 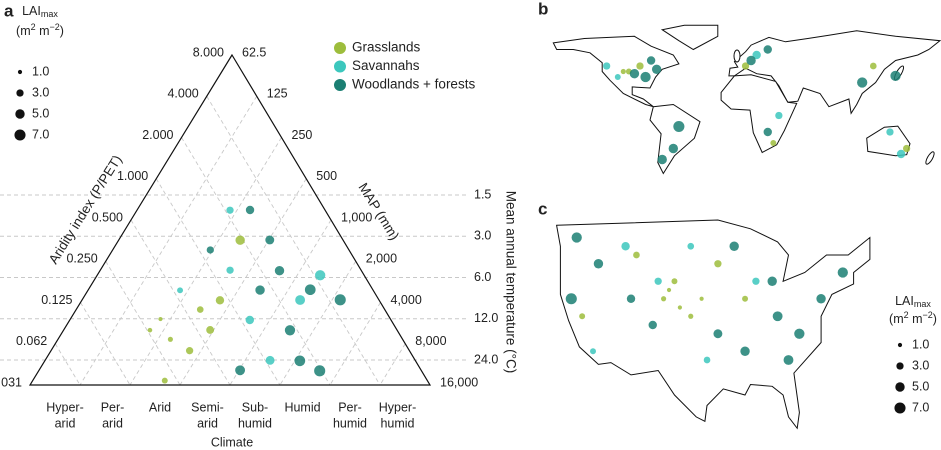 What do you see at coordinates (23, 31) in the screenshot?
I see `units-part: (m` at bounding box center [23, 31].